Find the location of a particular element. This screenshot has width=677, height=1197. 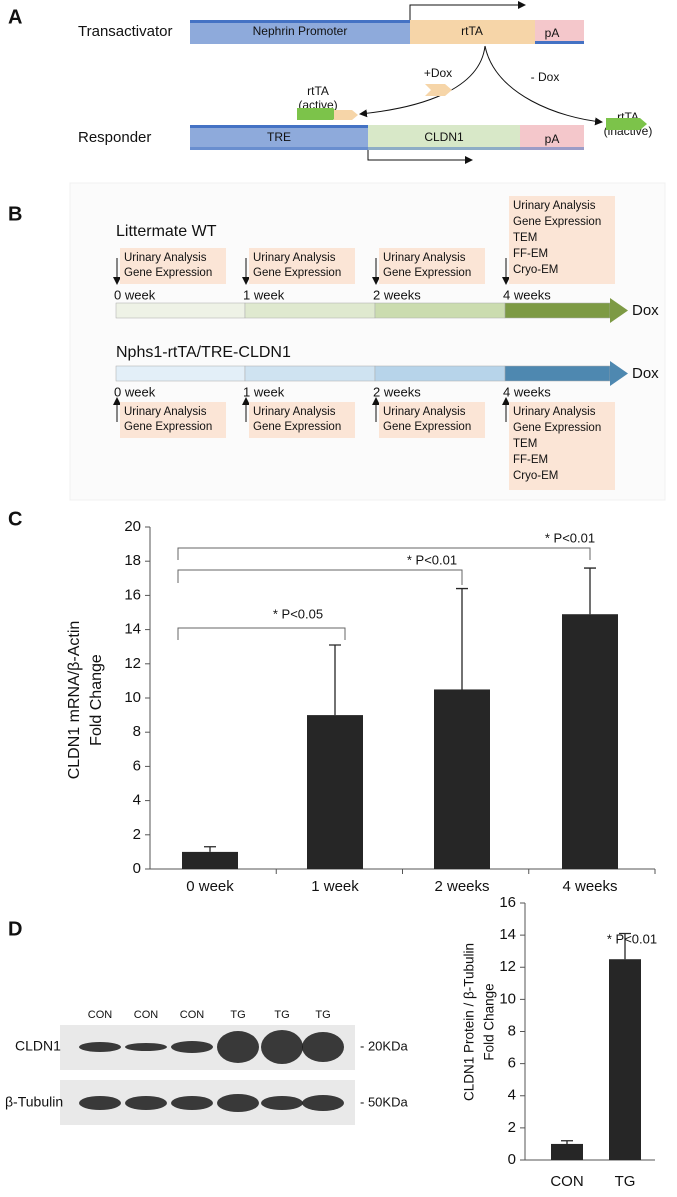

dox-label: - Dox is located at coordinates (545, 77).